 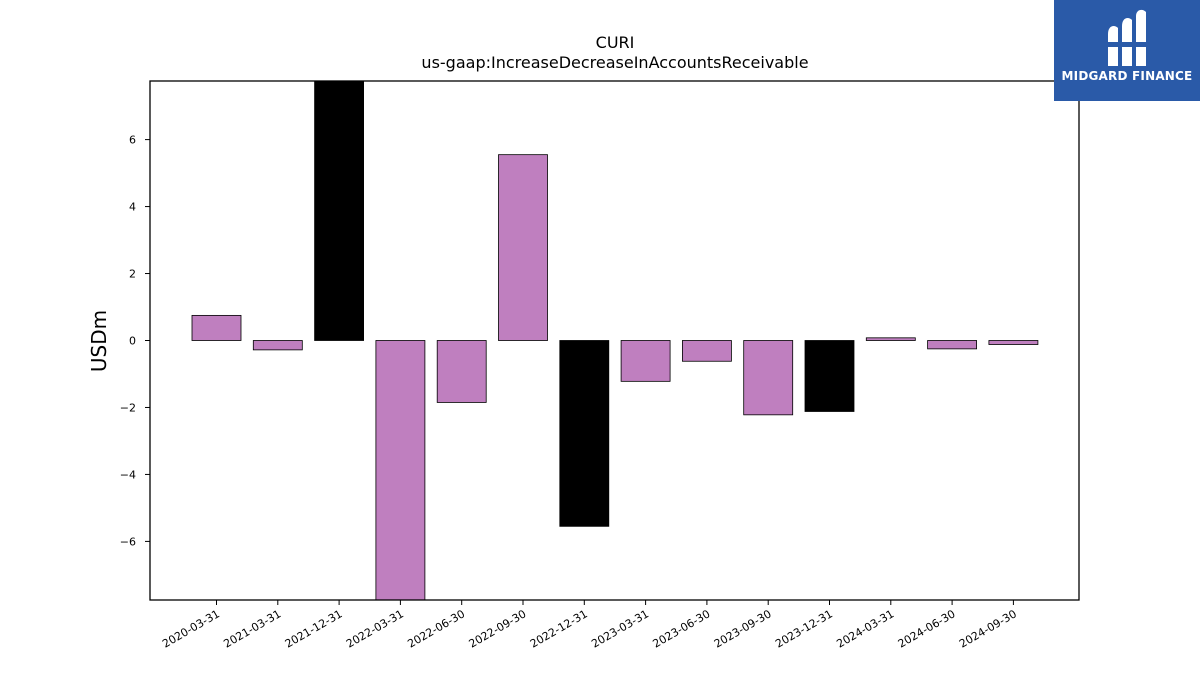 What do you see at coordinates (132, 140) in the screenshot?
I see `y-tick-label: 6` at bounding box center [132, 140].